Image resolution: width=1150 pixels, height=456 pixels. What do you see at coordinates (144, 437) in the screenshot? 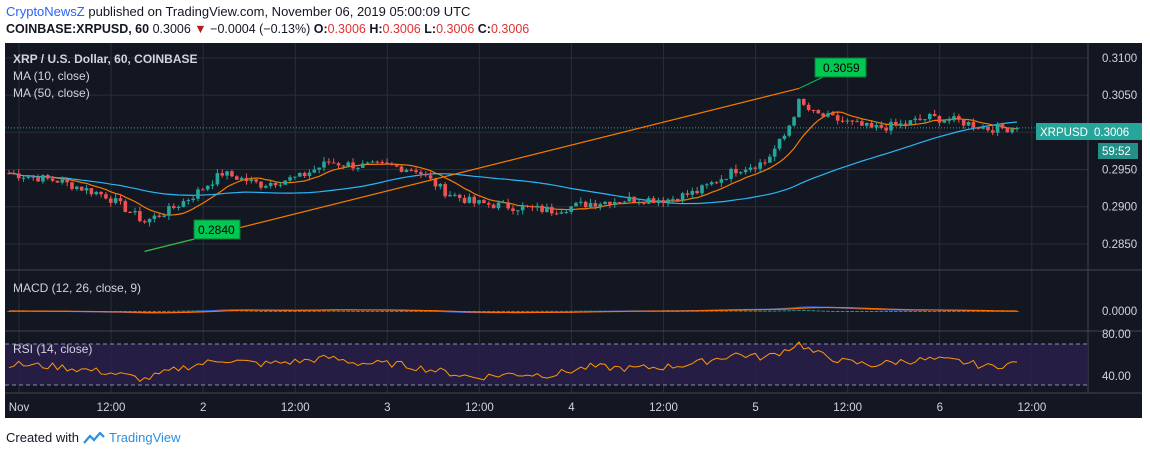
I see `tradingview-link: TradingView` at bounding box center [144, 437].